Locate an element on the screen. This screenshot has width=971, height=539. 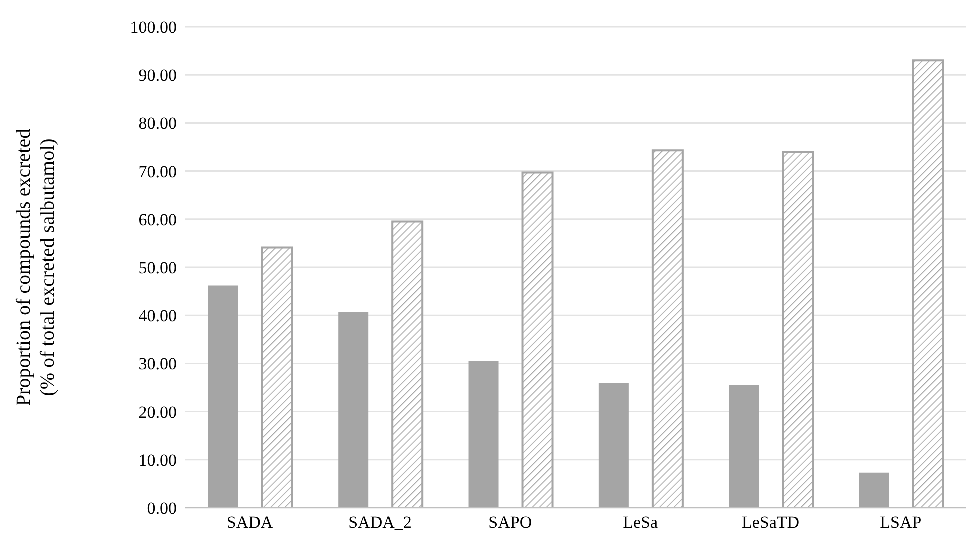
y-tick-label: 10.00 is located at coordinates (157, 460).